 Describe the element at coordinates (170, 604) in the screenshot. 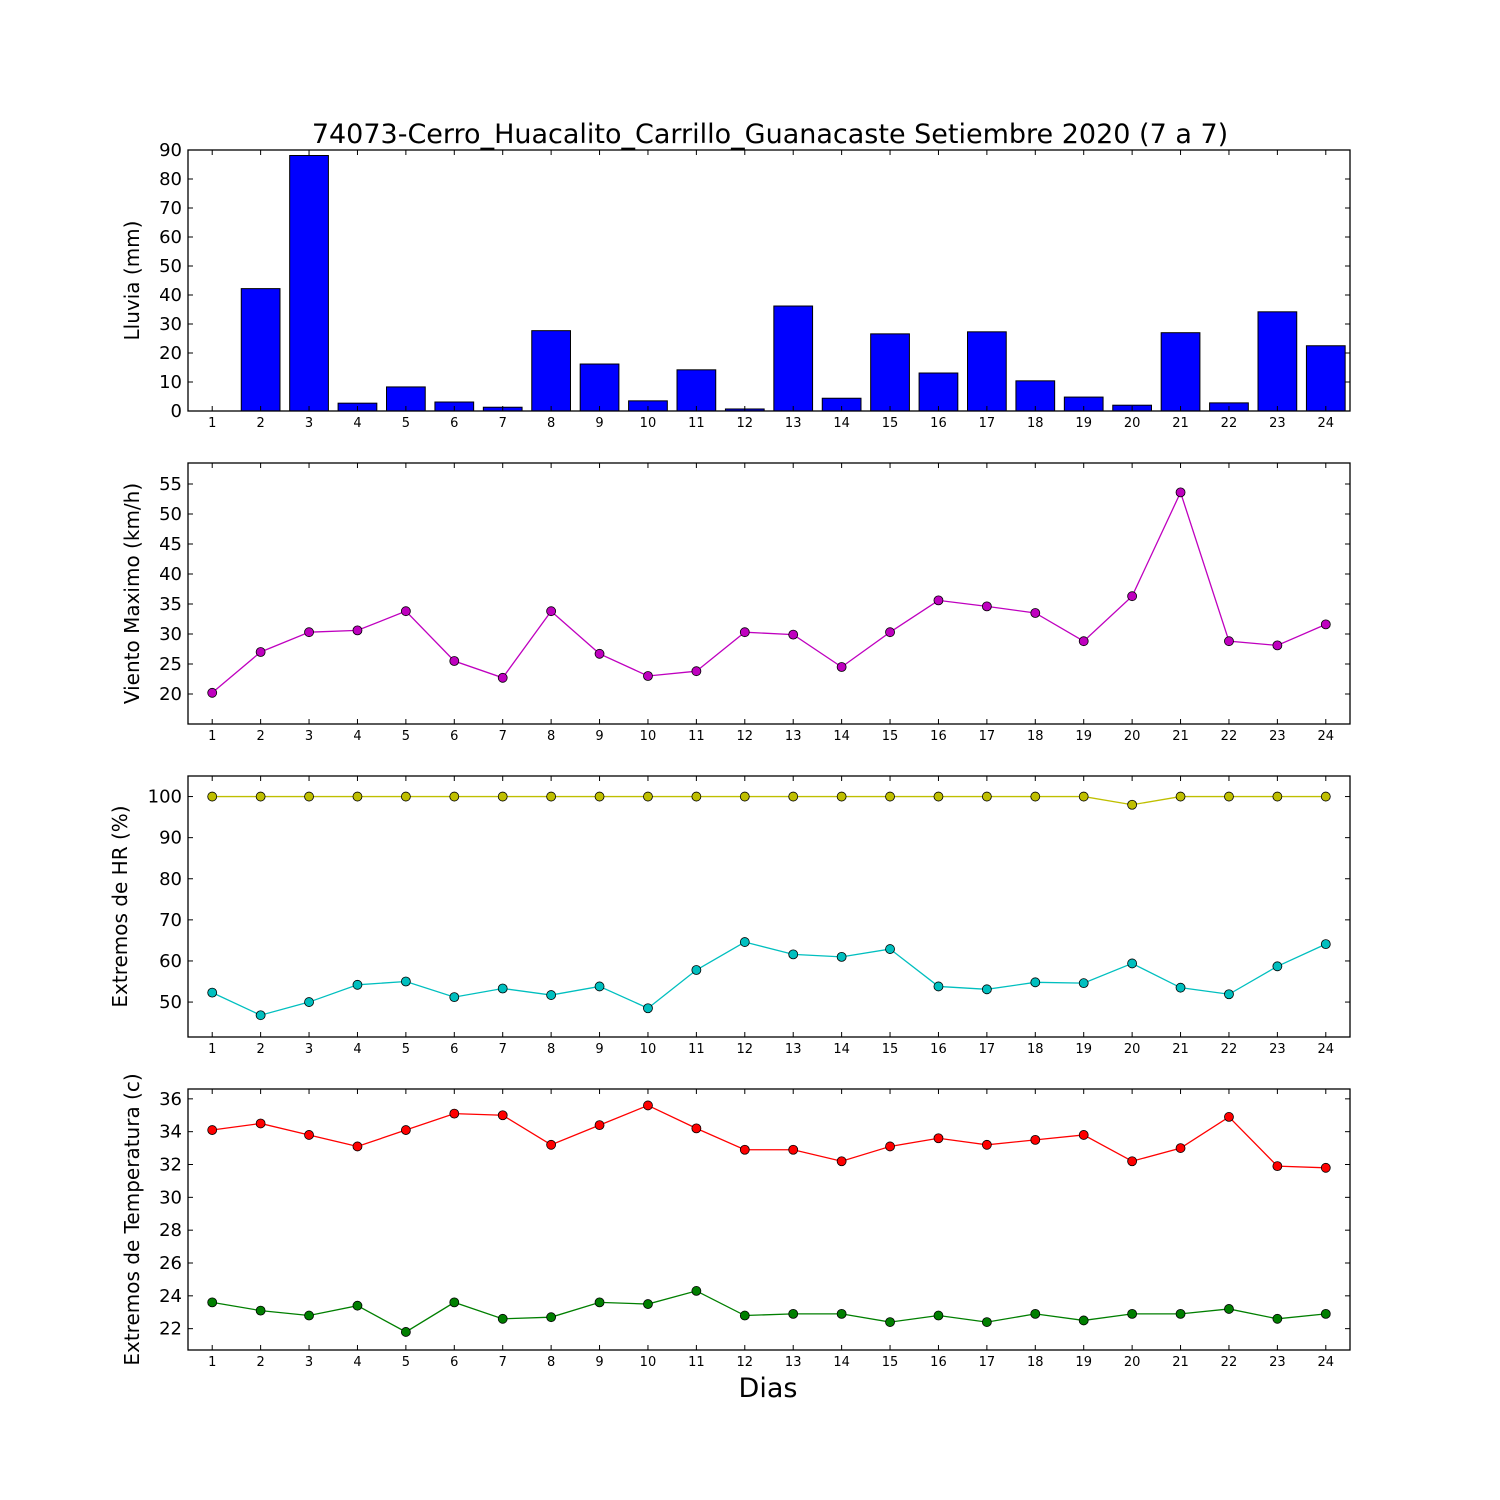

I see `y-tick-label: 35` at that location.